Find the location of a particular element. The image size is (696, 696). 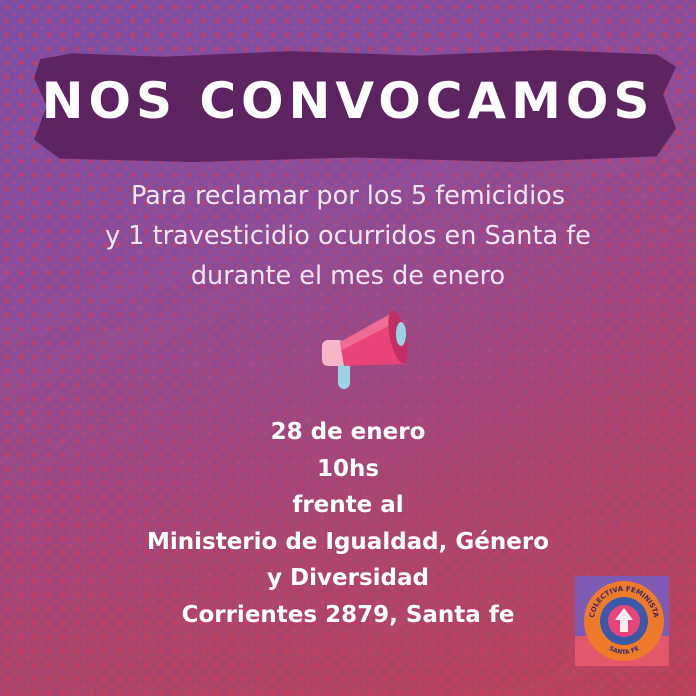

logo-arc-bottom: SANTA FE is located at coordinates (624, 650).